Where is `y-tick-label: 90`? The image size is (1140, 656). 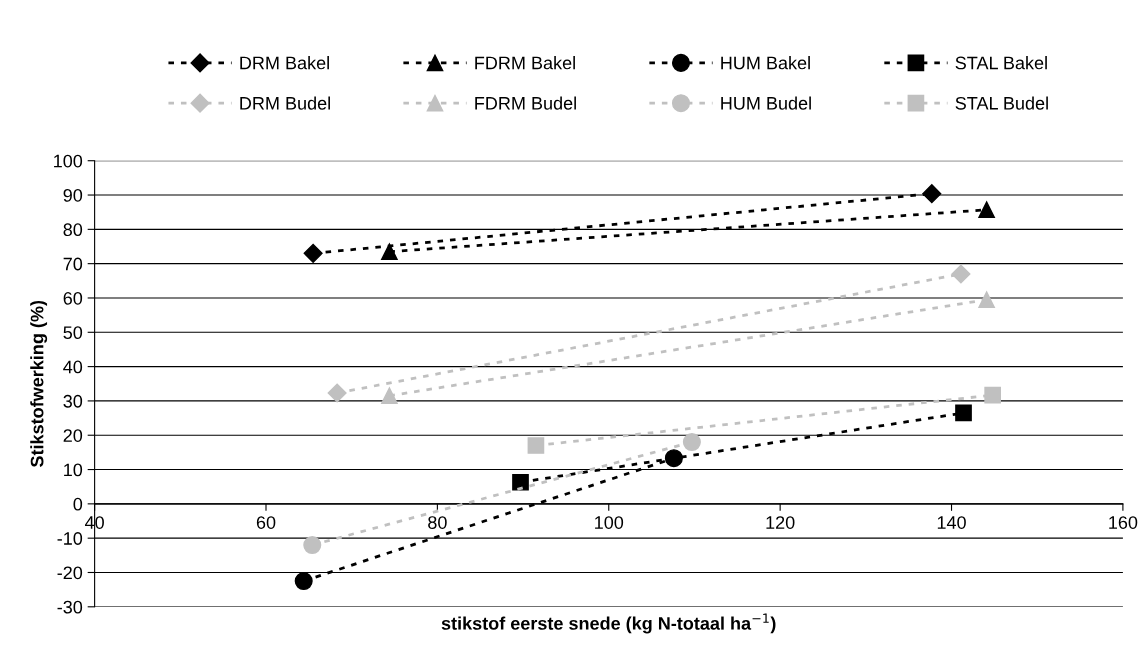 y-tick-label: 90 is located at coordinates (73, 195).